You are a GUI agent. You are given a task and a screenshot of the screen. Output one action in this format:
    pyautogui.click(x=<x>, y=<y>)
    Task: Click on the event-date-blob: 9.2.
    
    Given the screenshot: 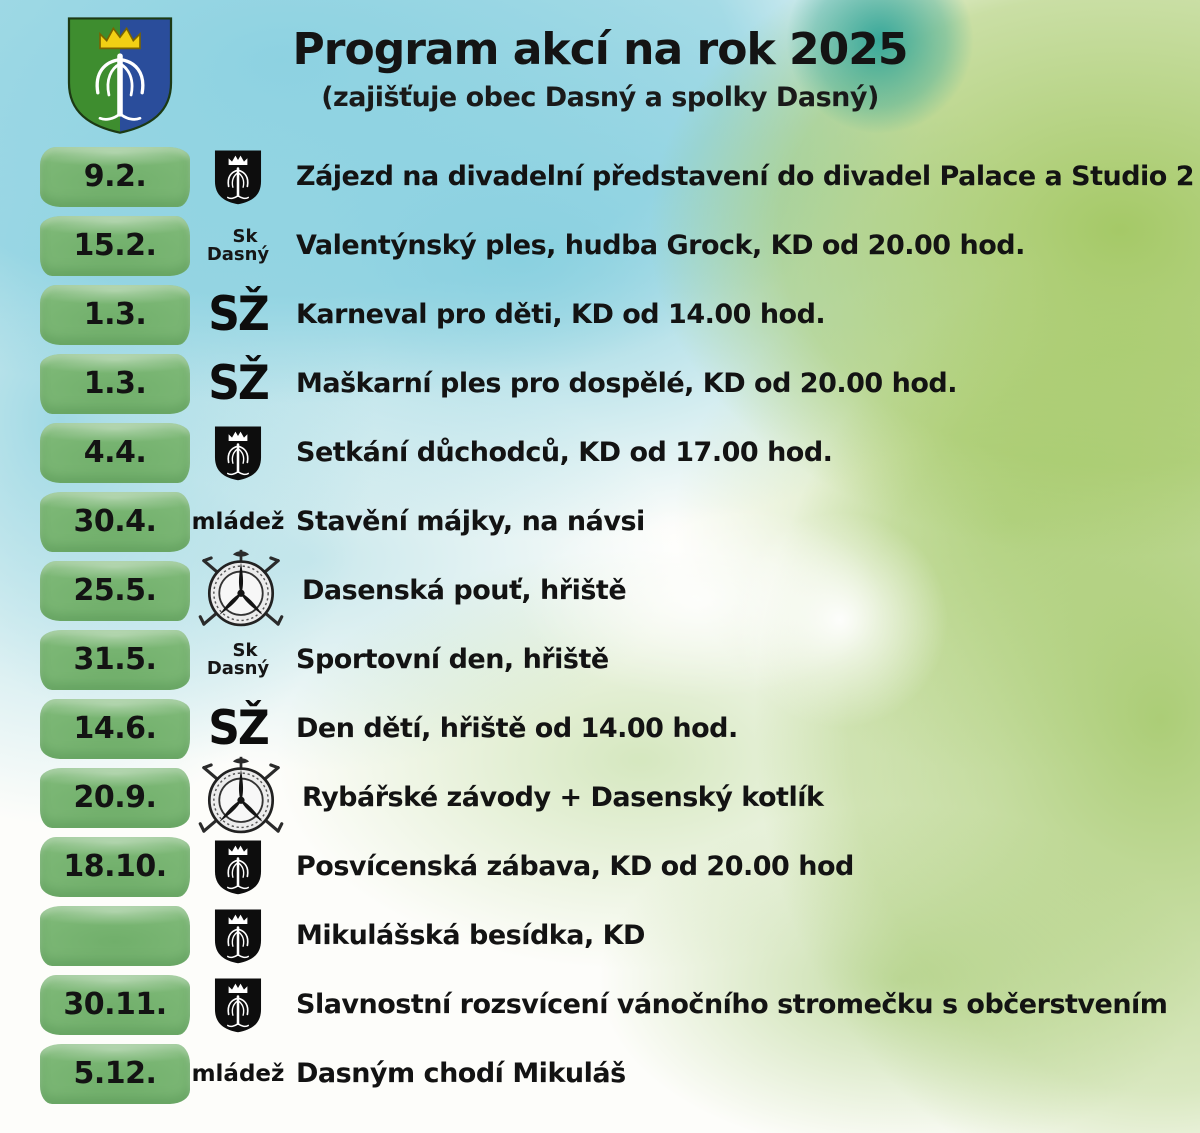 What is the action you would take?
    pyautogui.click(x=115, y=176)
    